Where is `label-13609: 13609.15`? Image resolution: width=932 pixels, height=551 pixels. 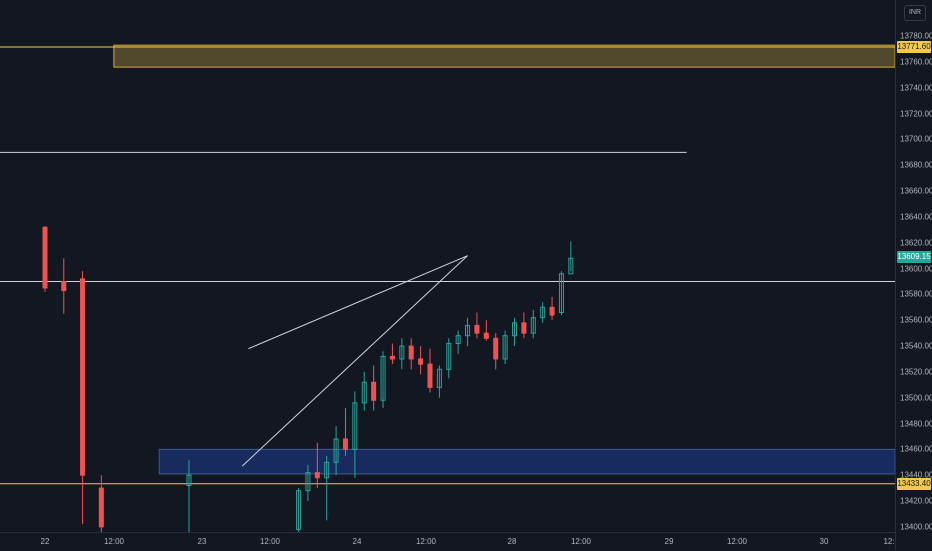 label-13609: 13609.15 is located at coordinates (914, 256).